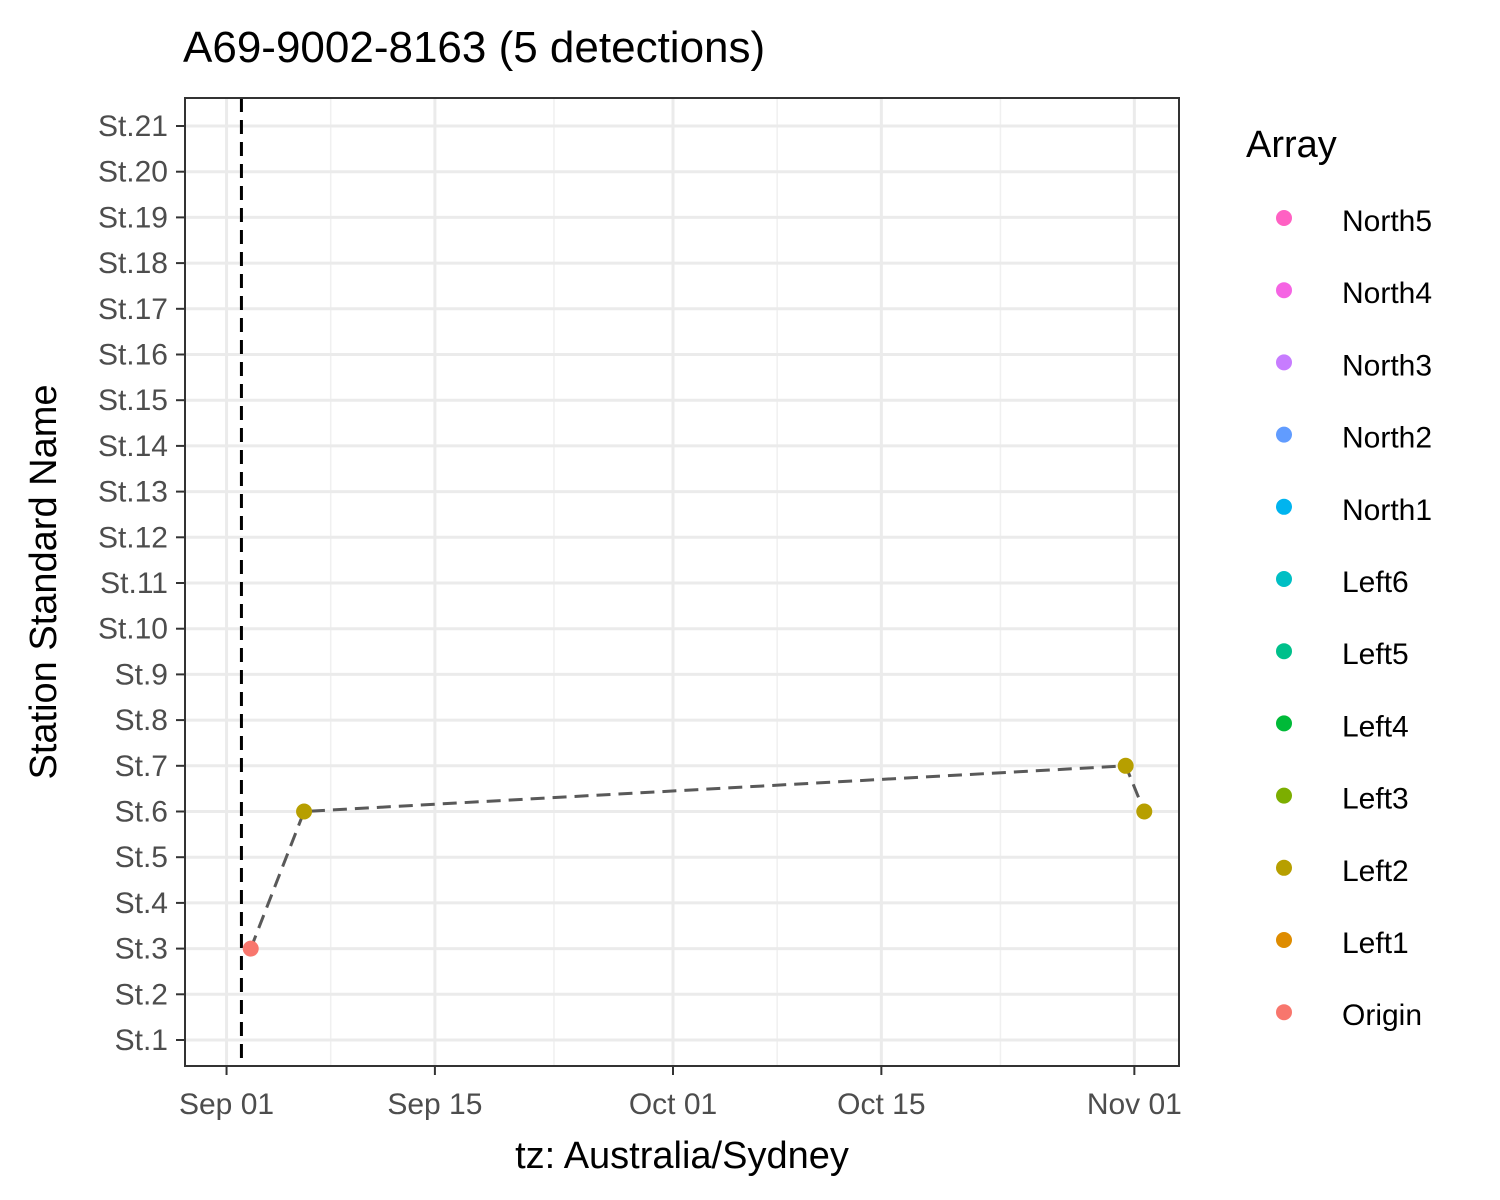 Image resolution: width=1500 pixels, height=1200 pixels. I want to click on y-tick-label: St.12, so click(133, 537).